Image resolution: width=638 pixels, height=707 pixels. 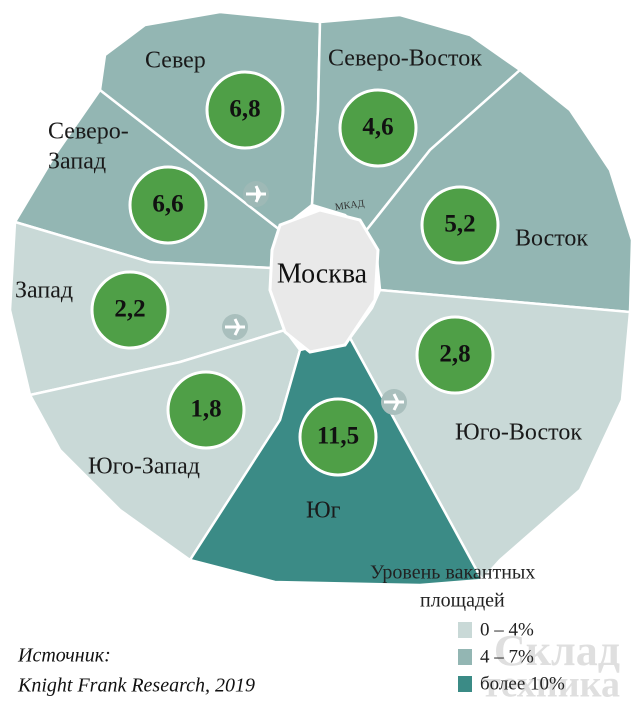 What do you see at coordinates (323, 511) in the screenshot?
I see `district-name: Юг` at bounding box center [323, 511].